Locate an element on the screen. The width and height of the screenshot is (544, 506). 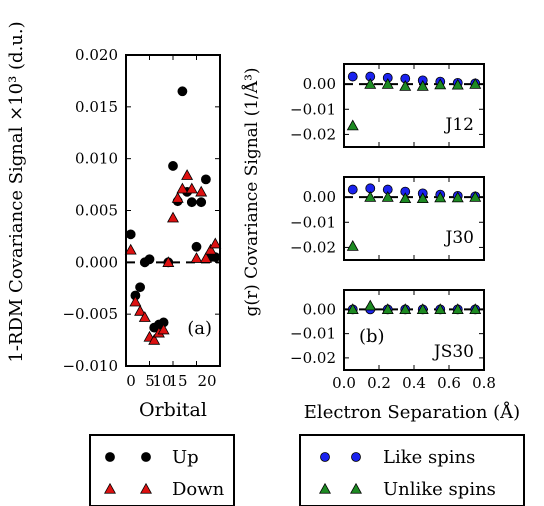
panel-b-subplot-js30: 0.00 −0.01 −0.02 JS30 is located at coordinates (387, 330).